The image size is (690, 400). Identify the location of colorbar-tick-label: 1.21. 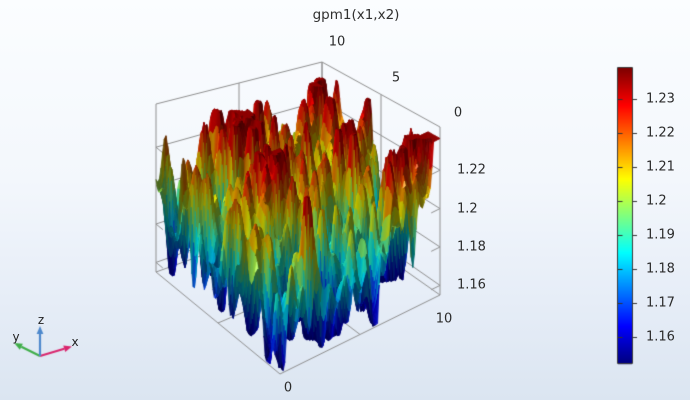
(660, 167).